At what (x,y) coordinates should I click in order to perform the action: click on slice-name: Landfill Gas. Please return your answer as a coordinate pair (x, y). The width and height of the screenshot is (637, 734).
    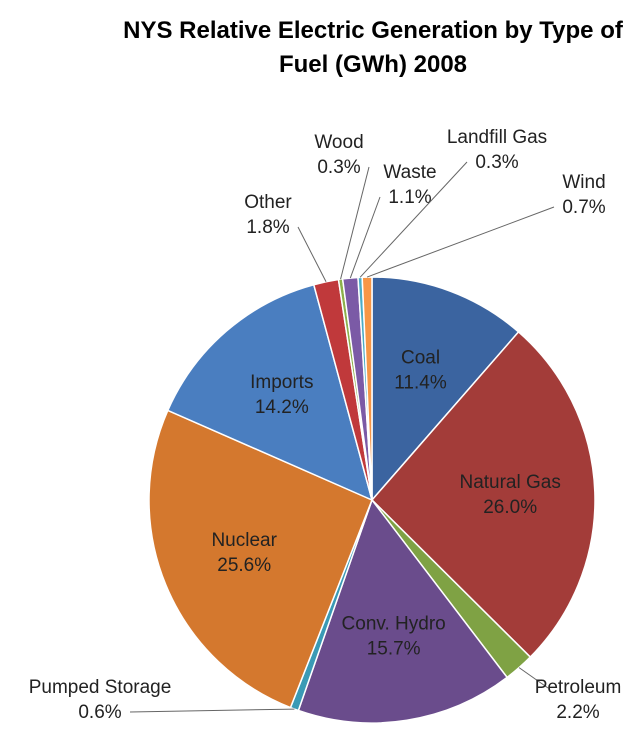
    Looking at the image, I should click on (497, 137).